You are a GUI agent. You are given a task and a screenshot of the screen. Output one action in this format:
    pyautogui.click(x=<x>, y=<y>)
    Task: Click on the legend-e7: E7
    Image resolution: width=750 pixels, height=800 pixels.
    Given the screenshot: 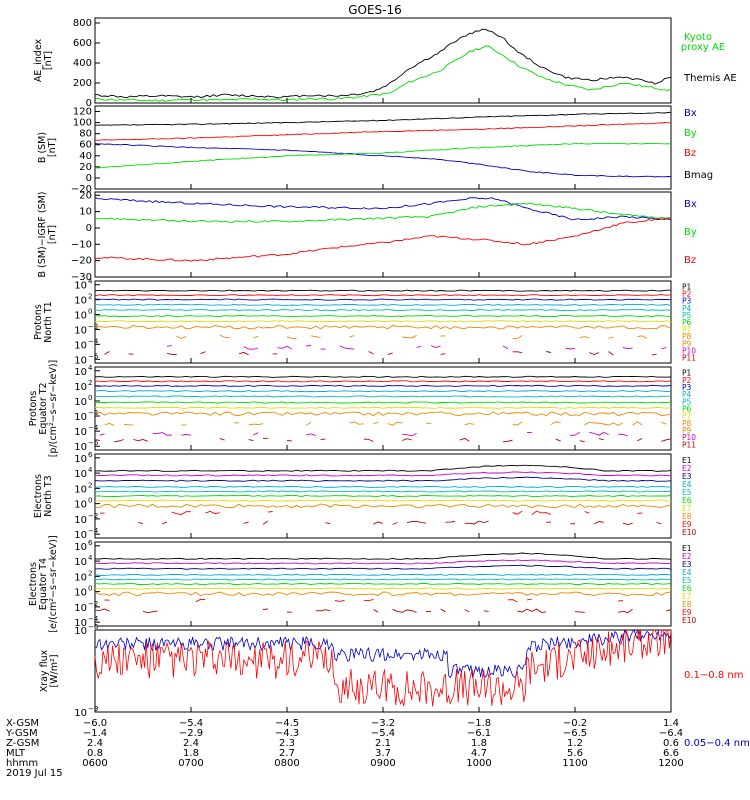 What is the action you would take?
    pyautogui.click(x=687, y=596)
    